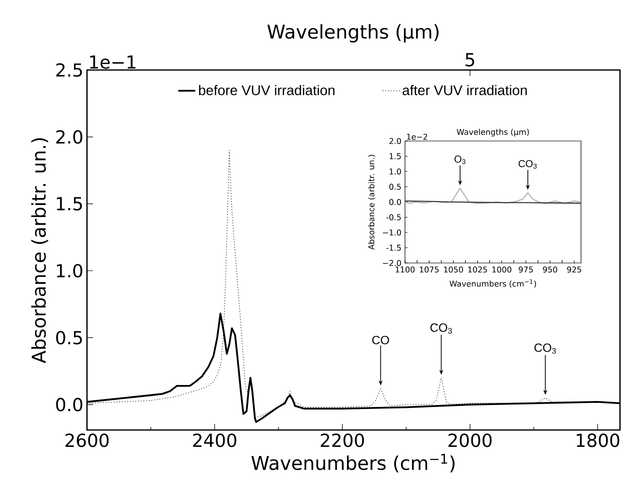 This screenshot has height=485, width=625. Describe the element at coordinates (214, 441) in the screenshot. I see `x-tick-label: 2400` at that location.